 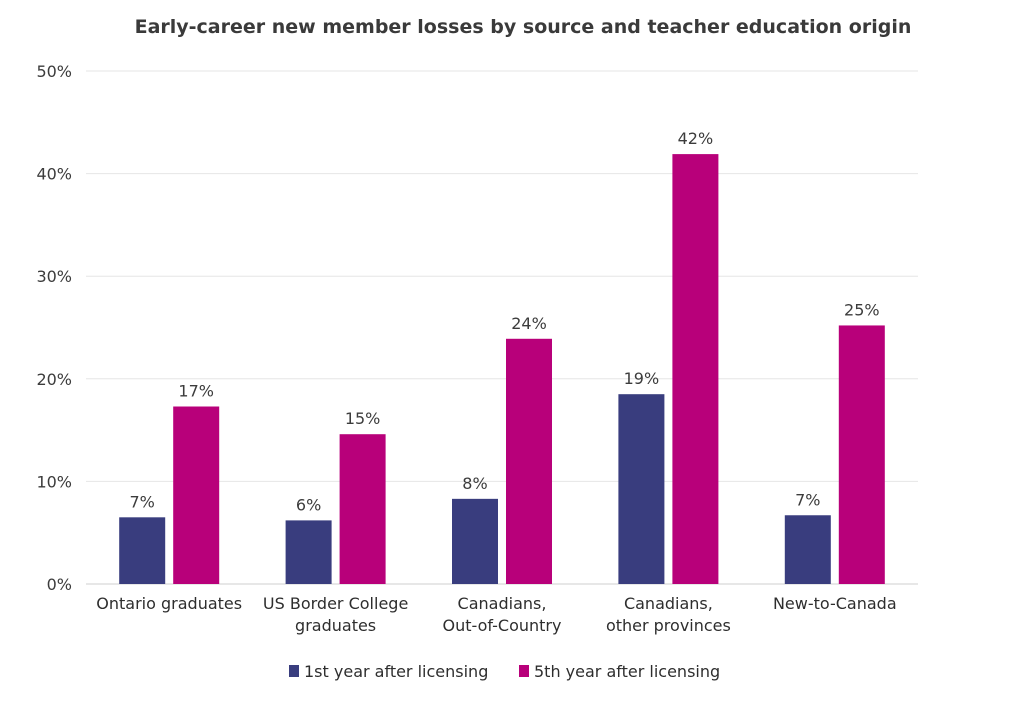 I want to click on y-tick-label: 20%, so click(x=54, y=379).